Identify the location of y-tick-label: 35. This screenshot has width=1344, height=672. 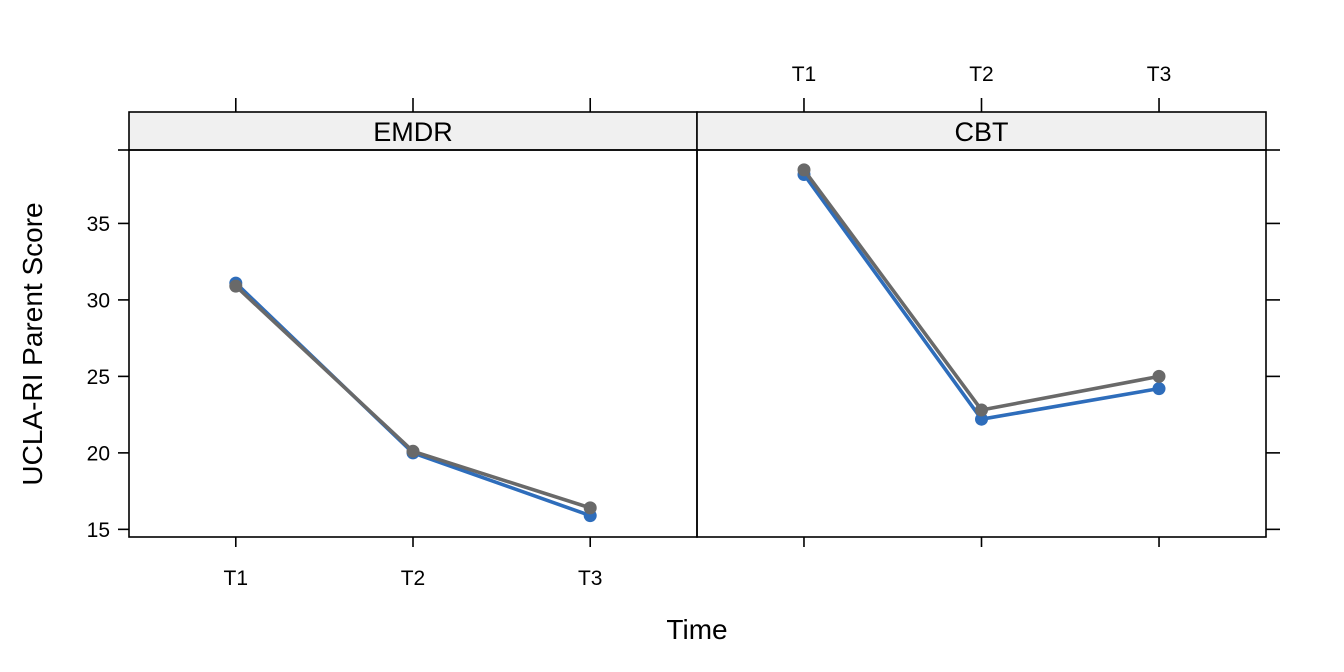
(98, 224).